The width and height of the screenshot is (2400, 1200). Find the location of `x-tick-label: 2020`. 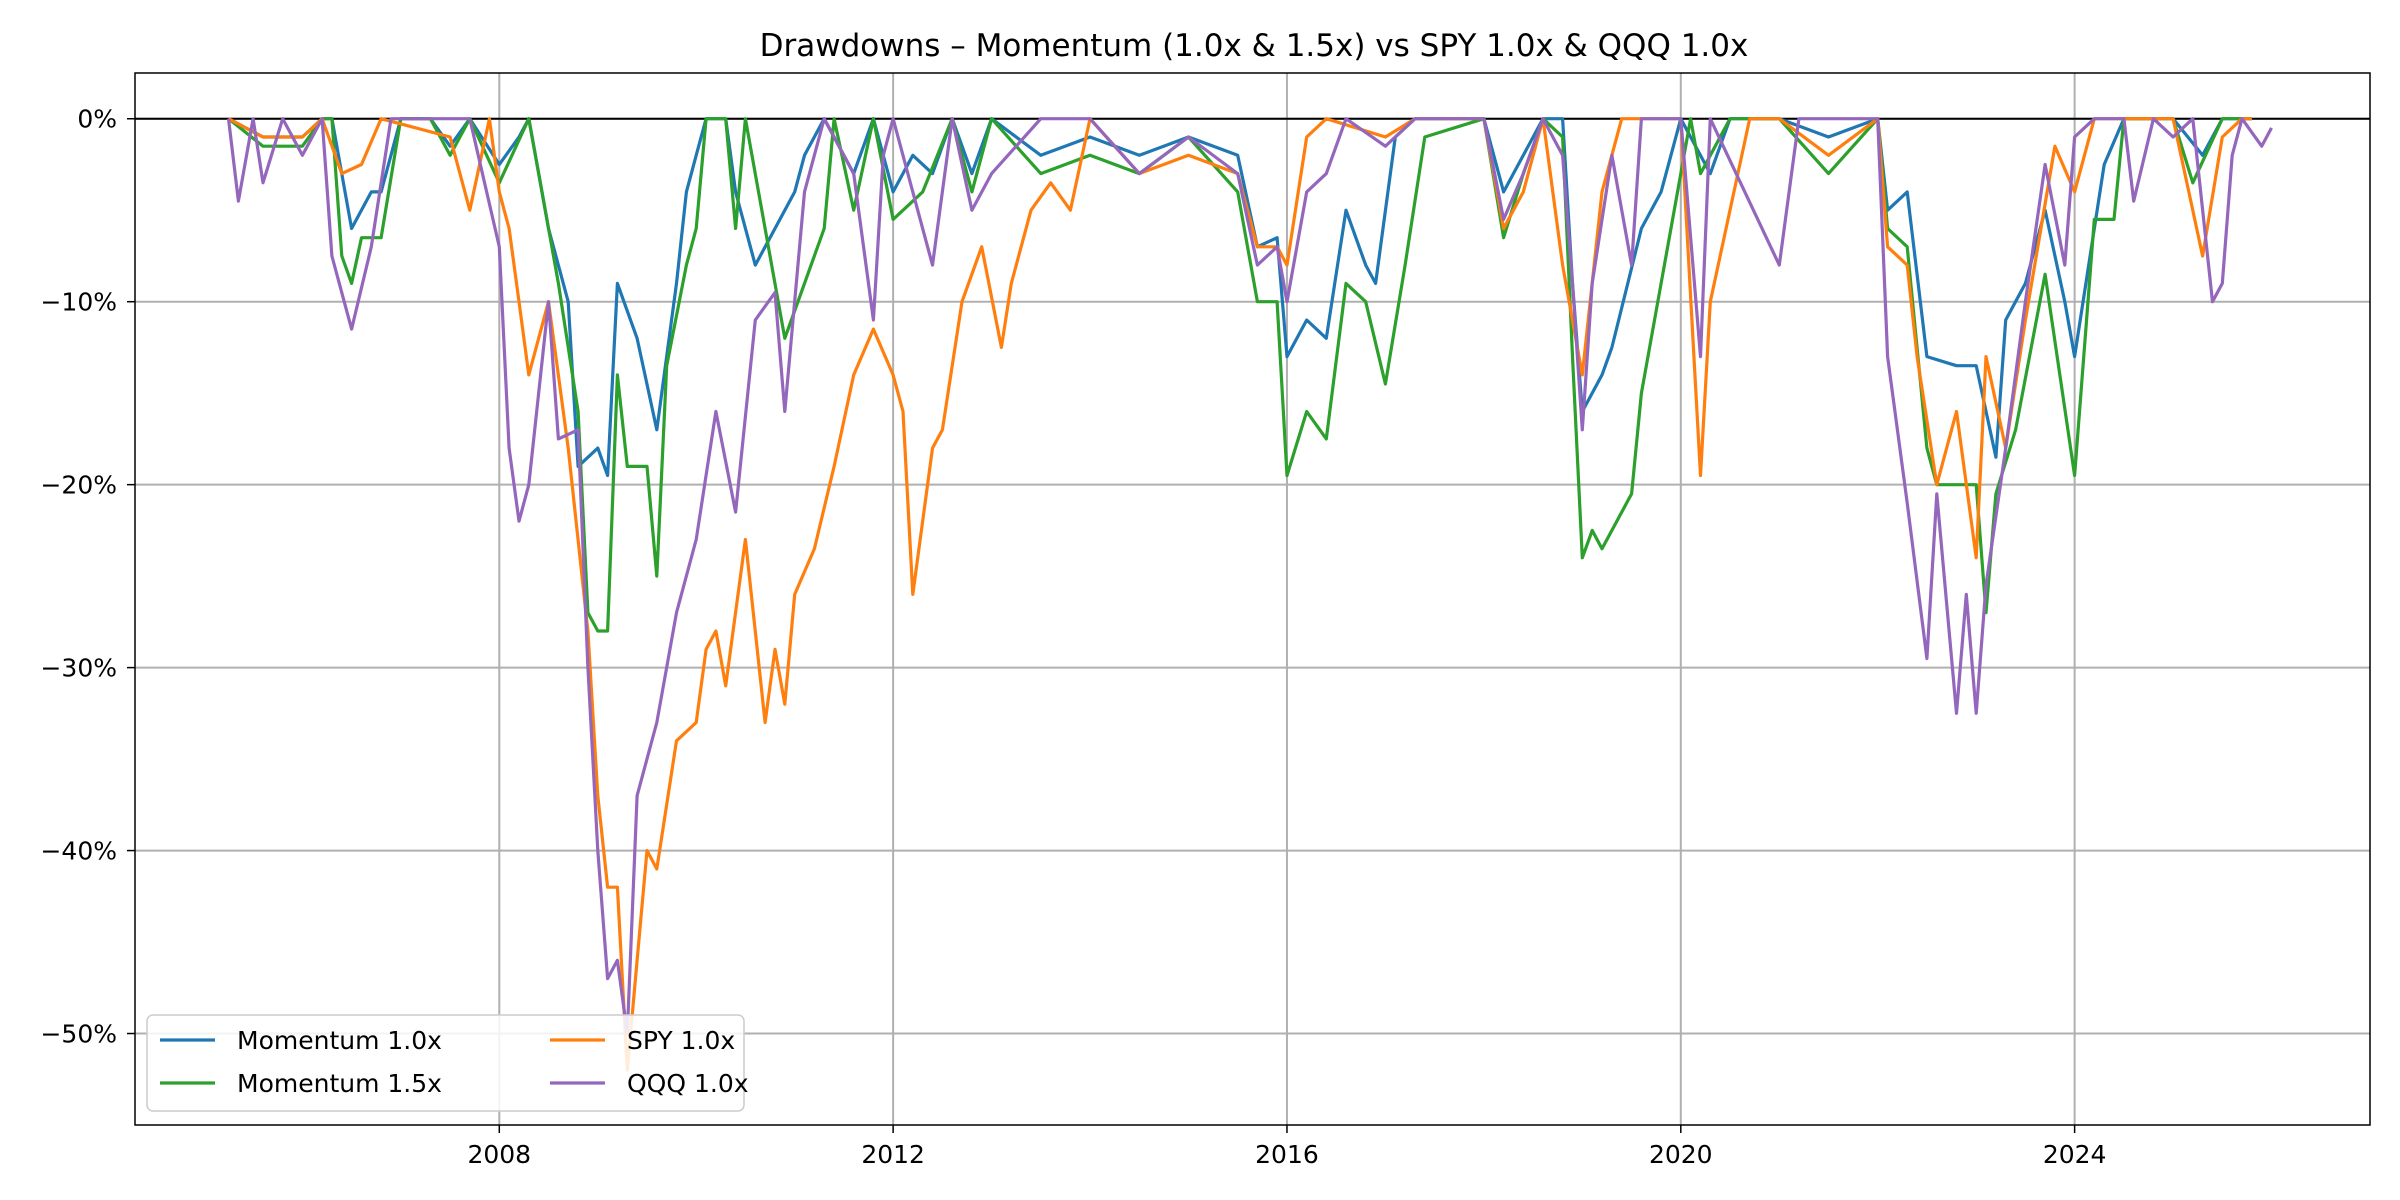

x-tick-label: 2020 is located at coordinates (1681, 1154).